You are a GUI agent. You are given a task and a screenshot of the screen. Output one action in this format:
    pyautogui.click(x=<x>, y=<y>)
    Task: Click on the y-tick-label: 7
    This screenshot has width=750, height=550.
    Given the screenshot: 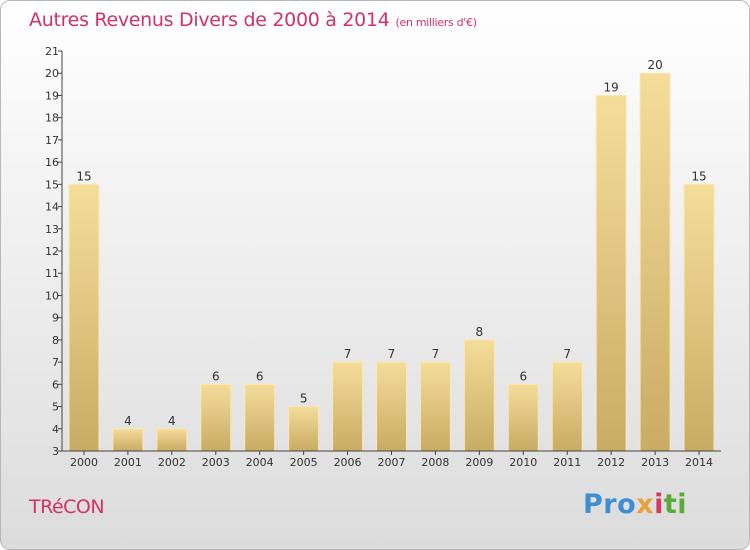 What is the action you would take?
    pyautogui.click(x=55, y=362)
    